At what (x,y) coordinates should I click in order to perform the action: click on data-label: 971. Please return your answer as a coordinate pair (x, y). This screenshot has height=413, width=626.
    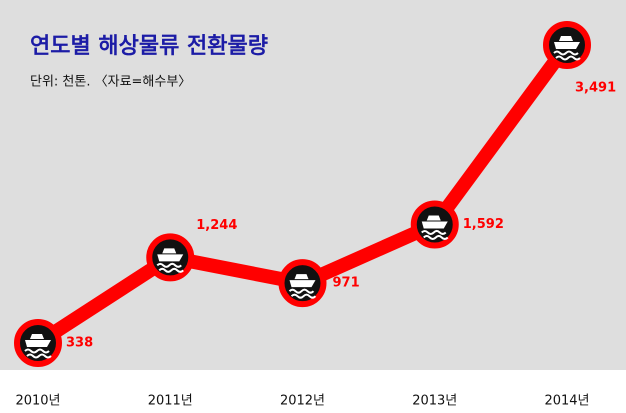
    Looking at the image, I should click on (346, 283).